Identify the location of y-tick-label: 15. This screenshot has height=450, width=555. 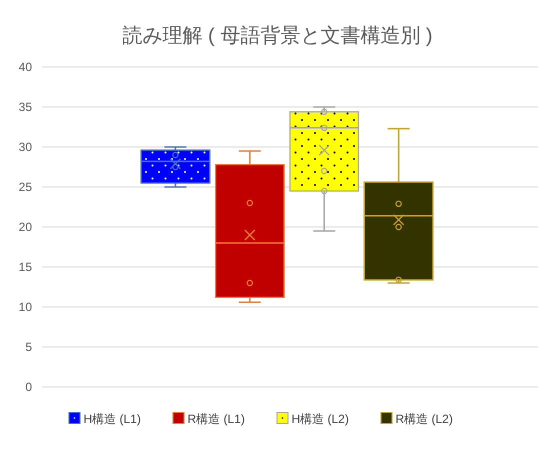
(25, 267).